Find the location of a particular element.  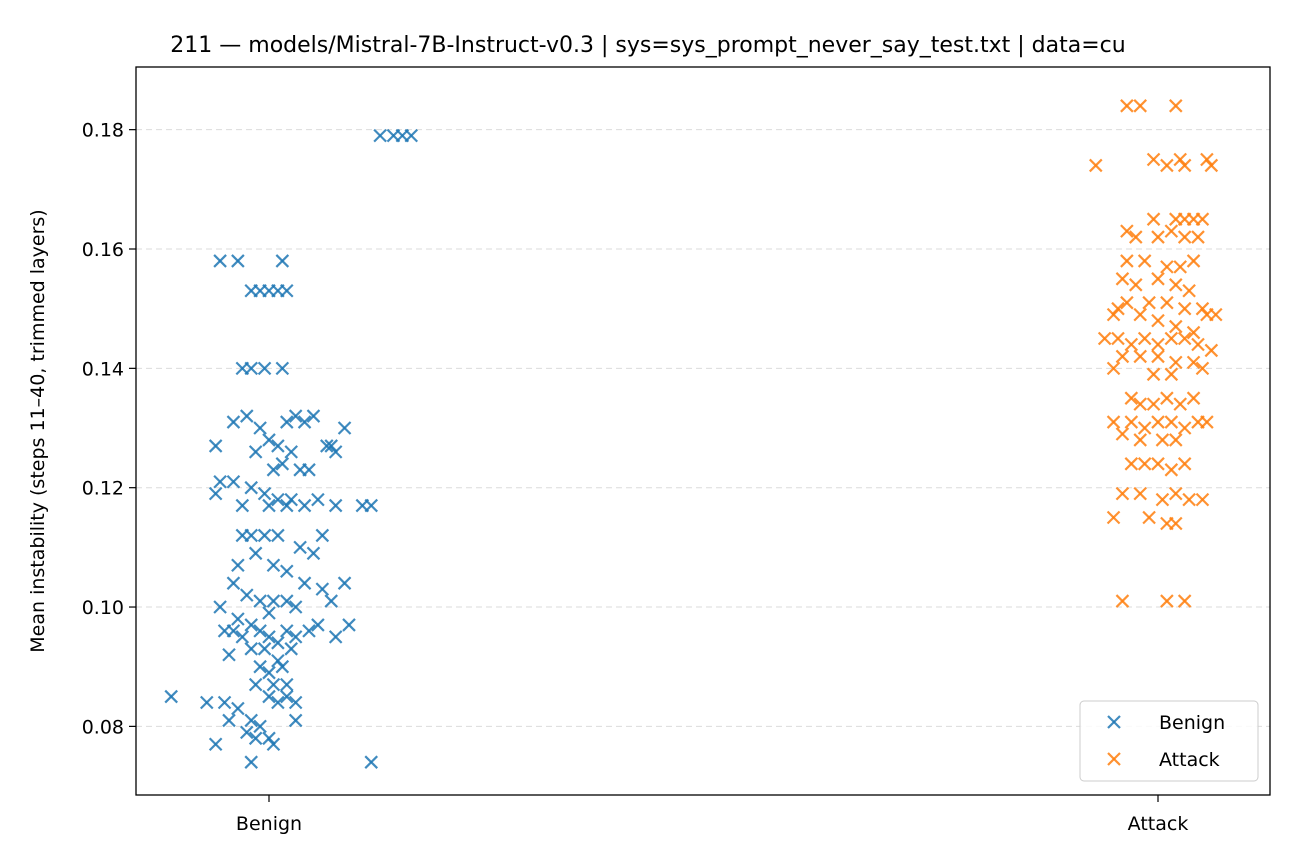

y-tick-label: 0.16 is located at coordinates (103, 250).